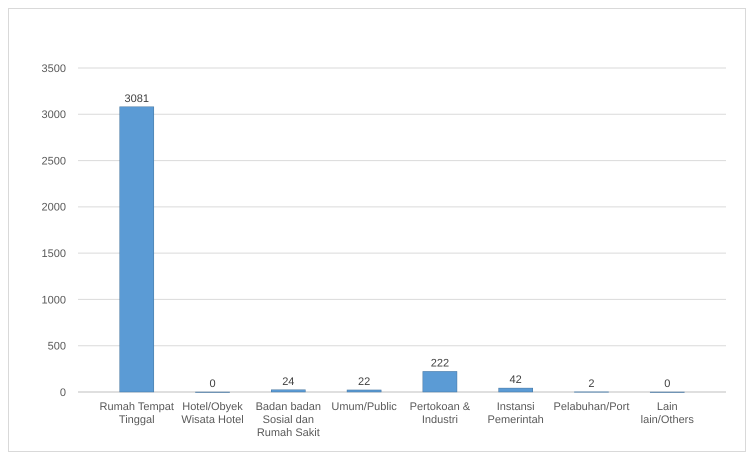  What do you see at coordinates (54, 115) in the screenshot?
I see `y-tick-label: 3000` at bounding box center [54, 115].